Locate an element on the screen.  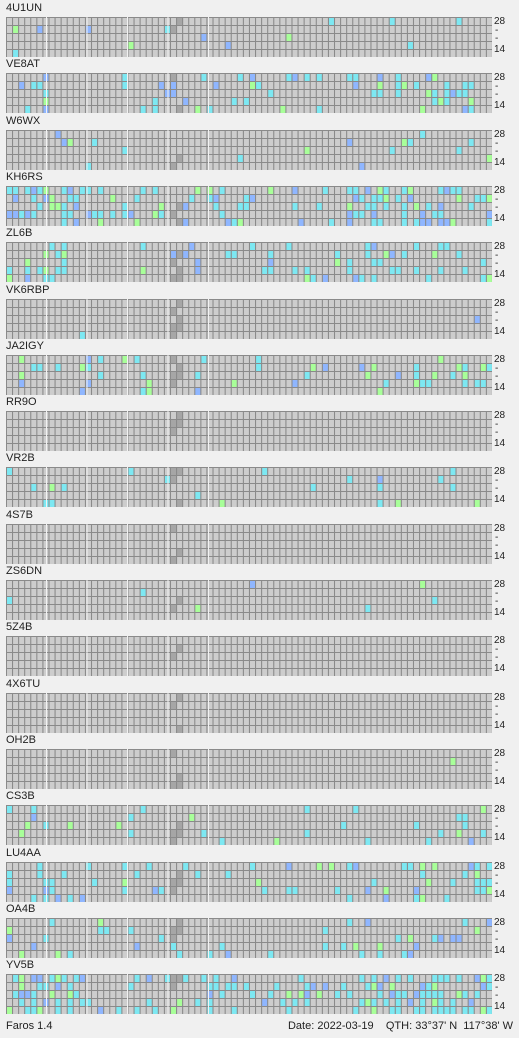
beacon-panel: RR9O 28- -14 is located at coordinates (259, 424).